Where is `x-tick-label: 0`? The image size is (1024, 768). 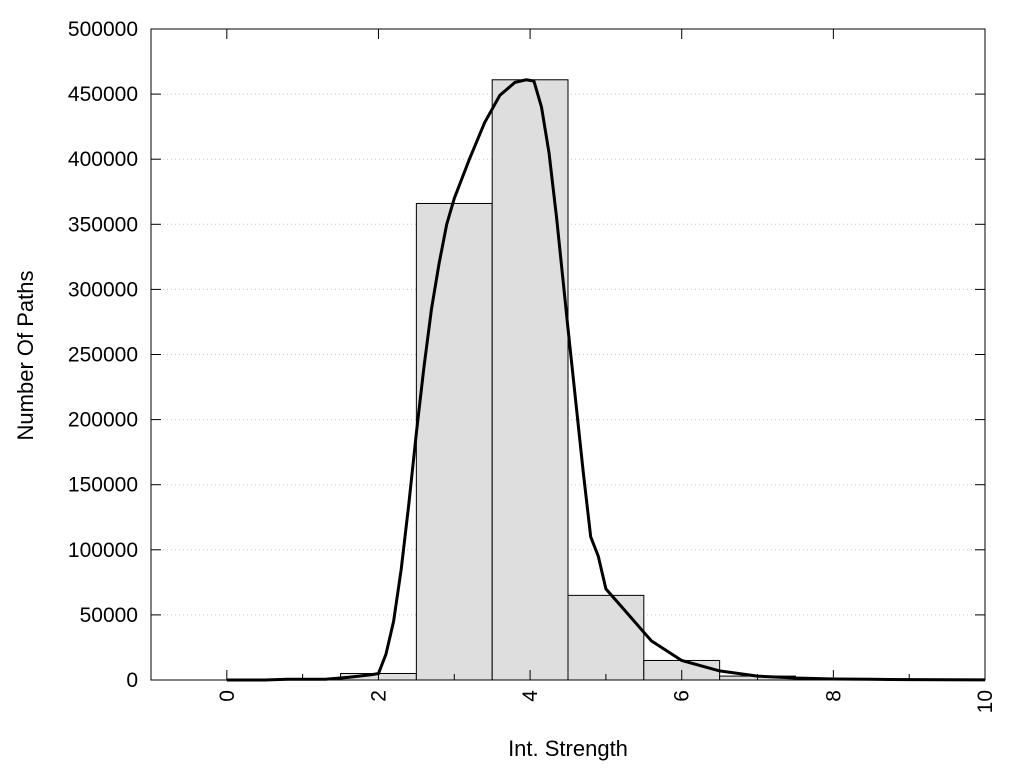
x-tick-label: 0 is located at coordinates (227, 696).